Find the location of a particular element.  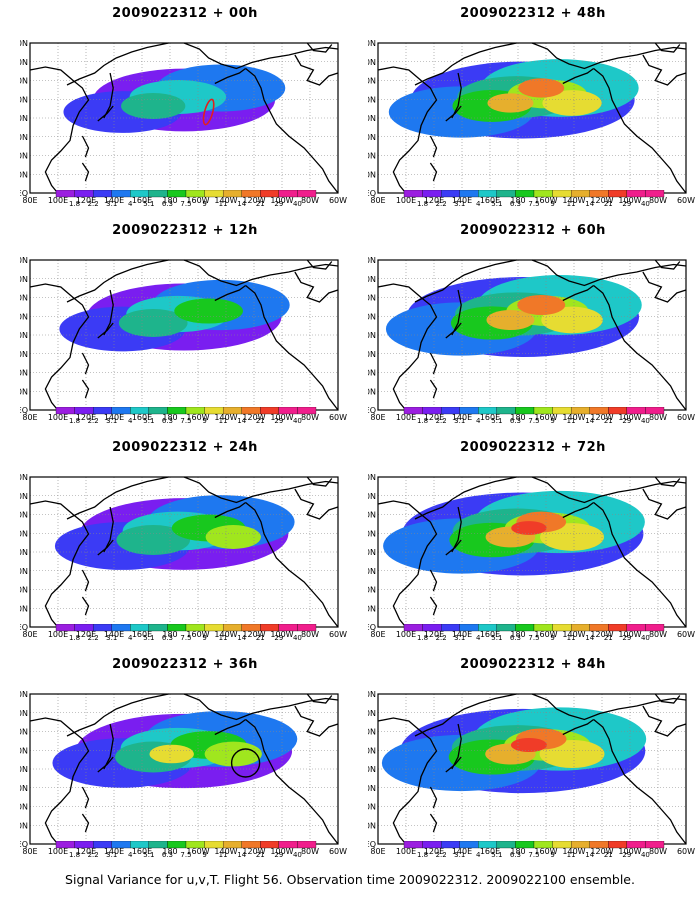

variance-field is located at coordinates (174, 98).